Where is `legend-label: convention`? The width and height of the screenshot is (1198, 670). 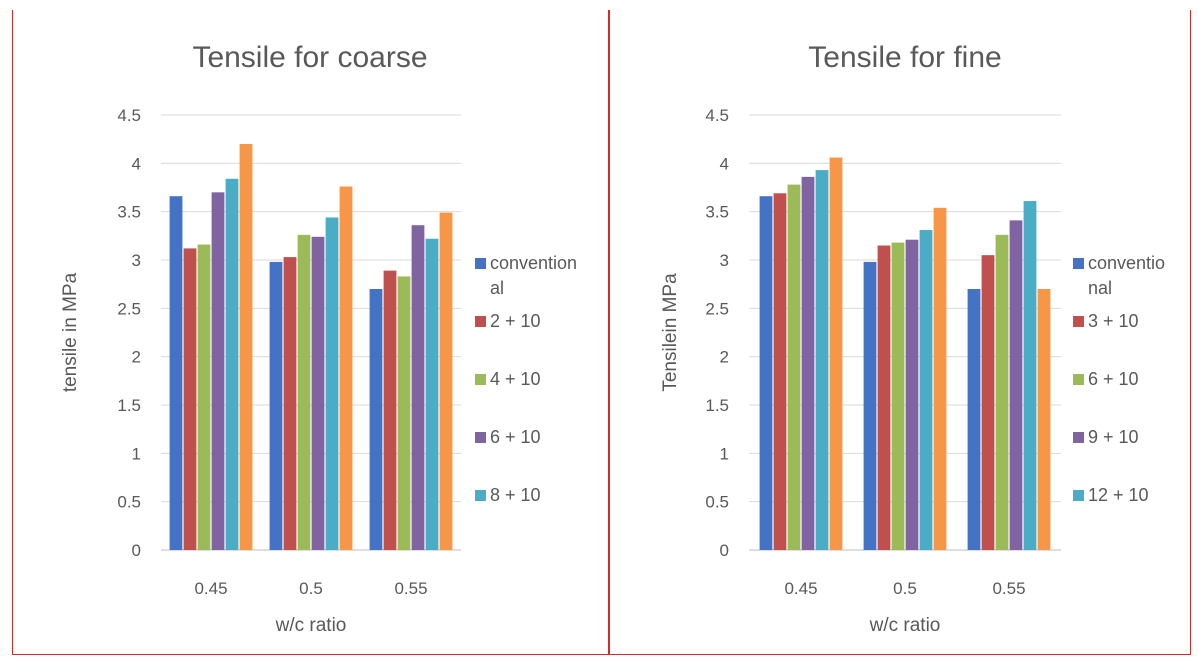 legend-label: convention is located at coordinates (533, 263).